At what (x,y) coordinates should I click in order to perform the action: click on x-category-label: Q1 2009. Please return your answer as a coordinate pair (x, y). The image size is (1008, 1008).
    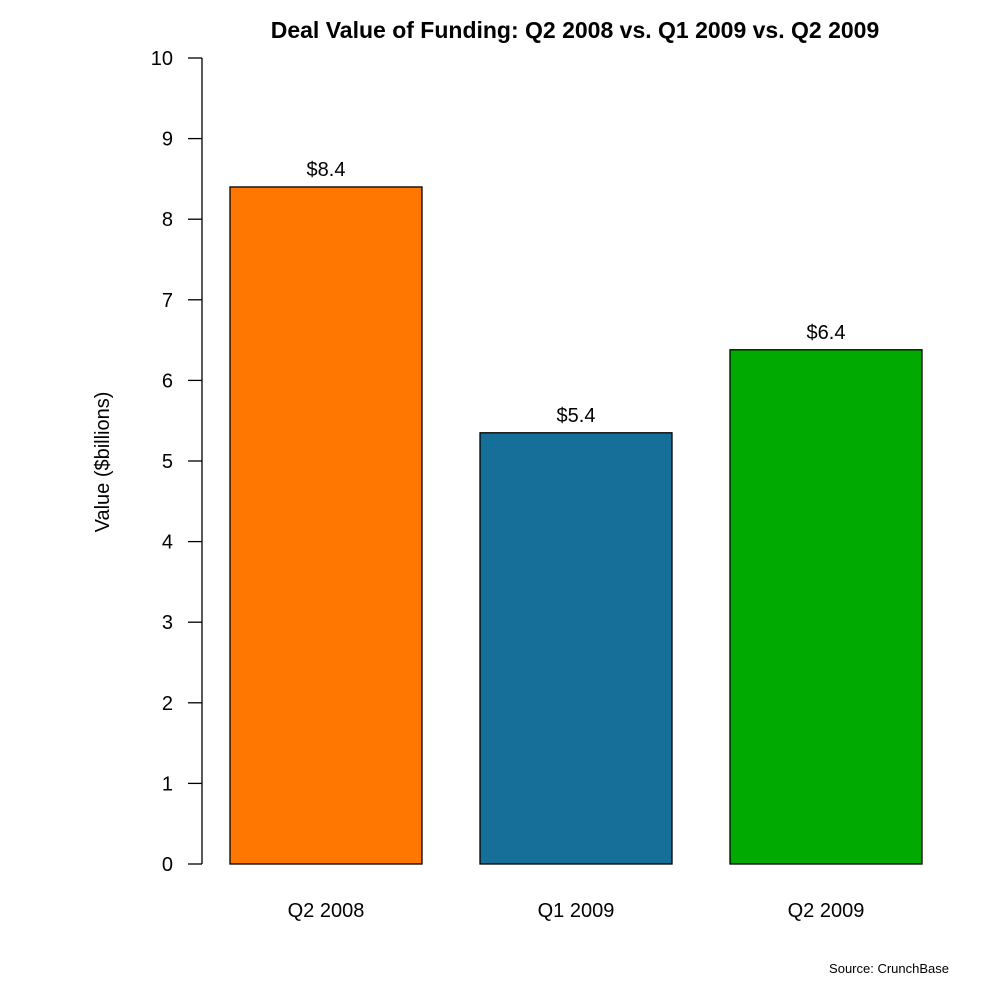
    Looking at the image, I should click on (576, 911).